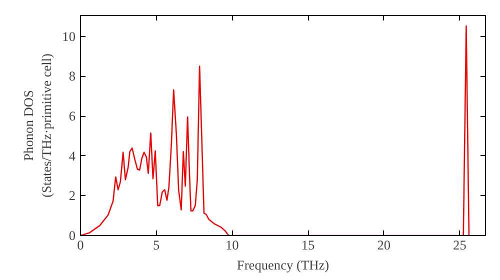  Describe the element at coordinates (283, 265) in the screenshot. I see `x-axis-title: Frequency (THz)` at that location.